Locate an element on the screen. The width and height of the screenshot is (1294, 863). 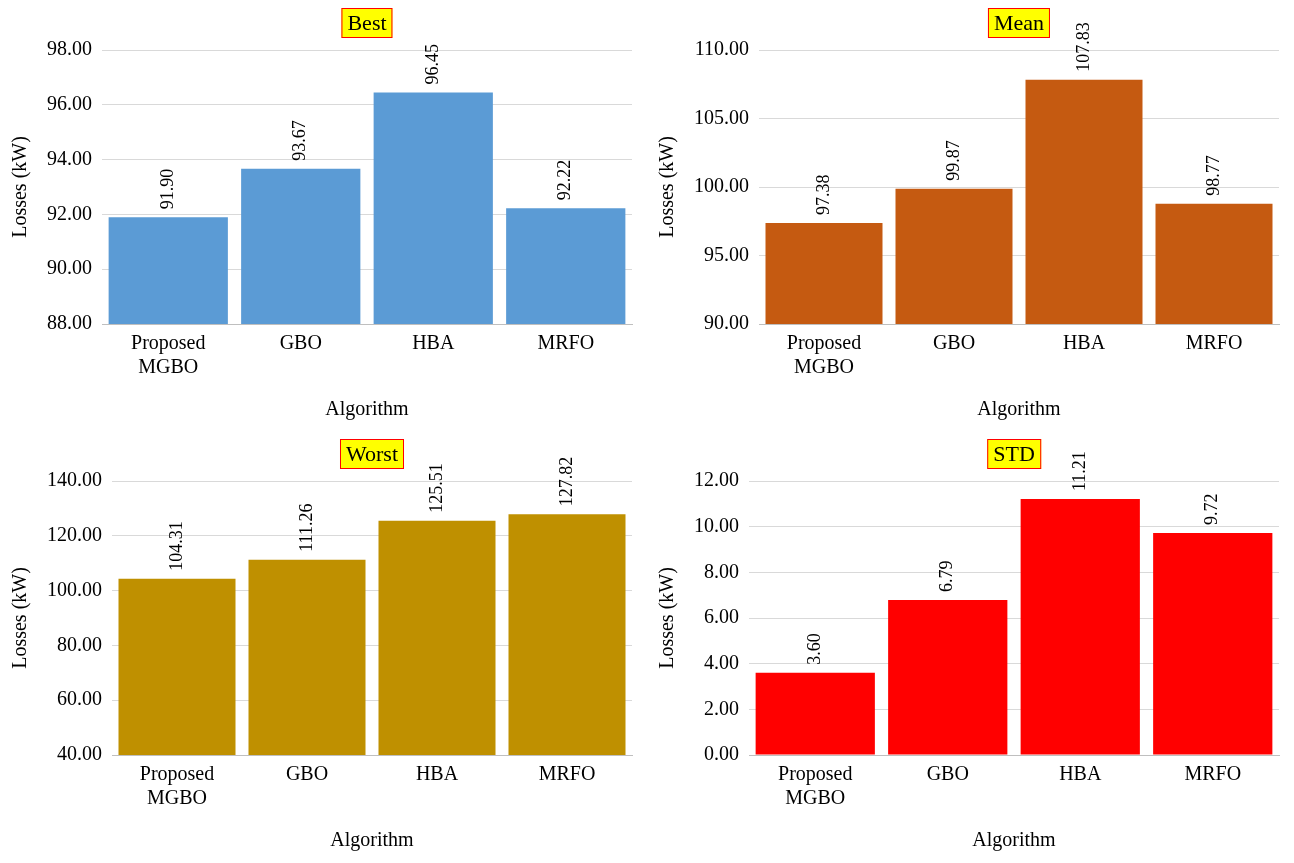
chart-title: Mean is located at coordinates (1019, 23).